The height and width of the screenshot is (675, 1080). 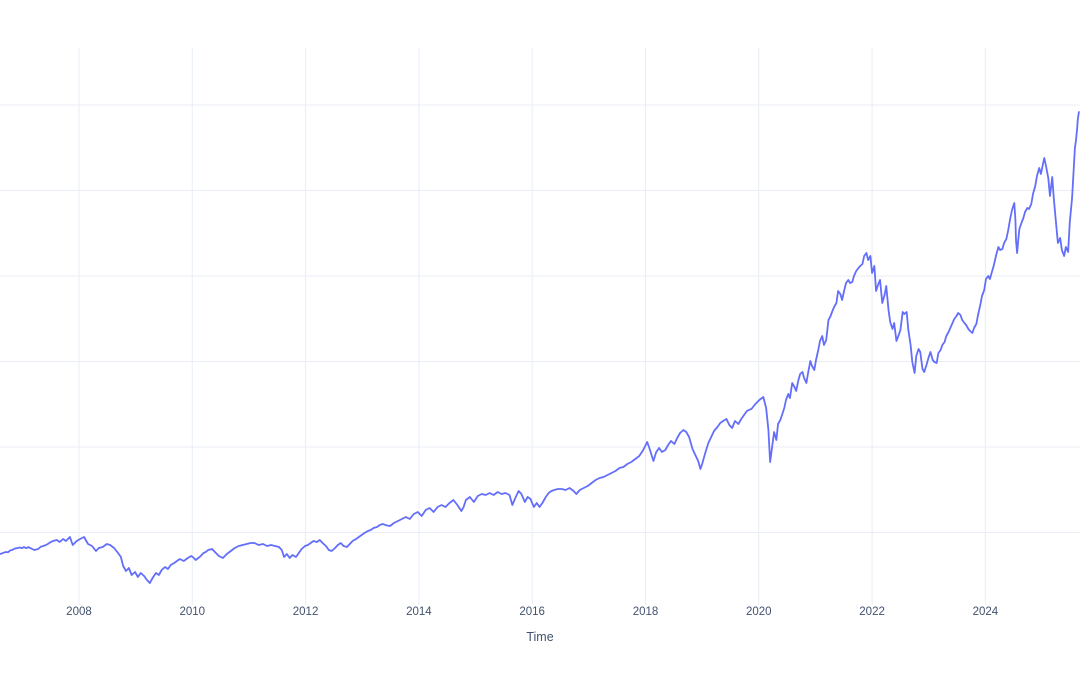 What do you see at coordinates (79, 612) in the screenshot?
I see `x-tick-label: 2008` at bounding box center [79, 612].